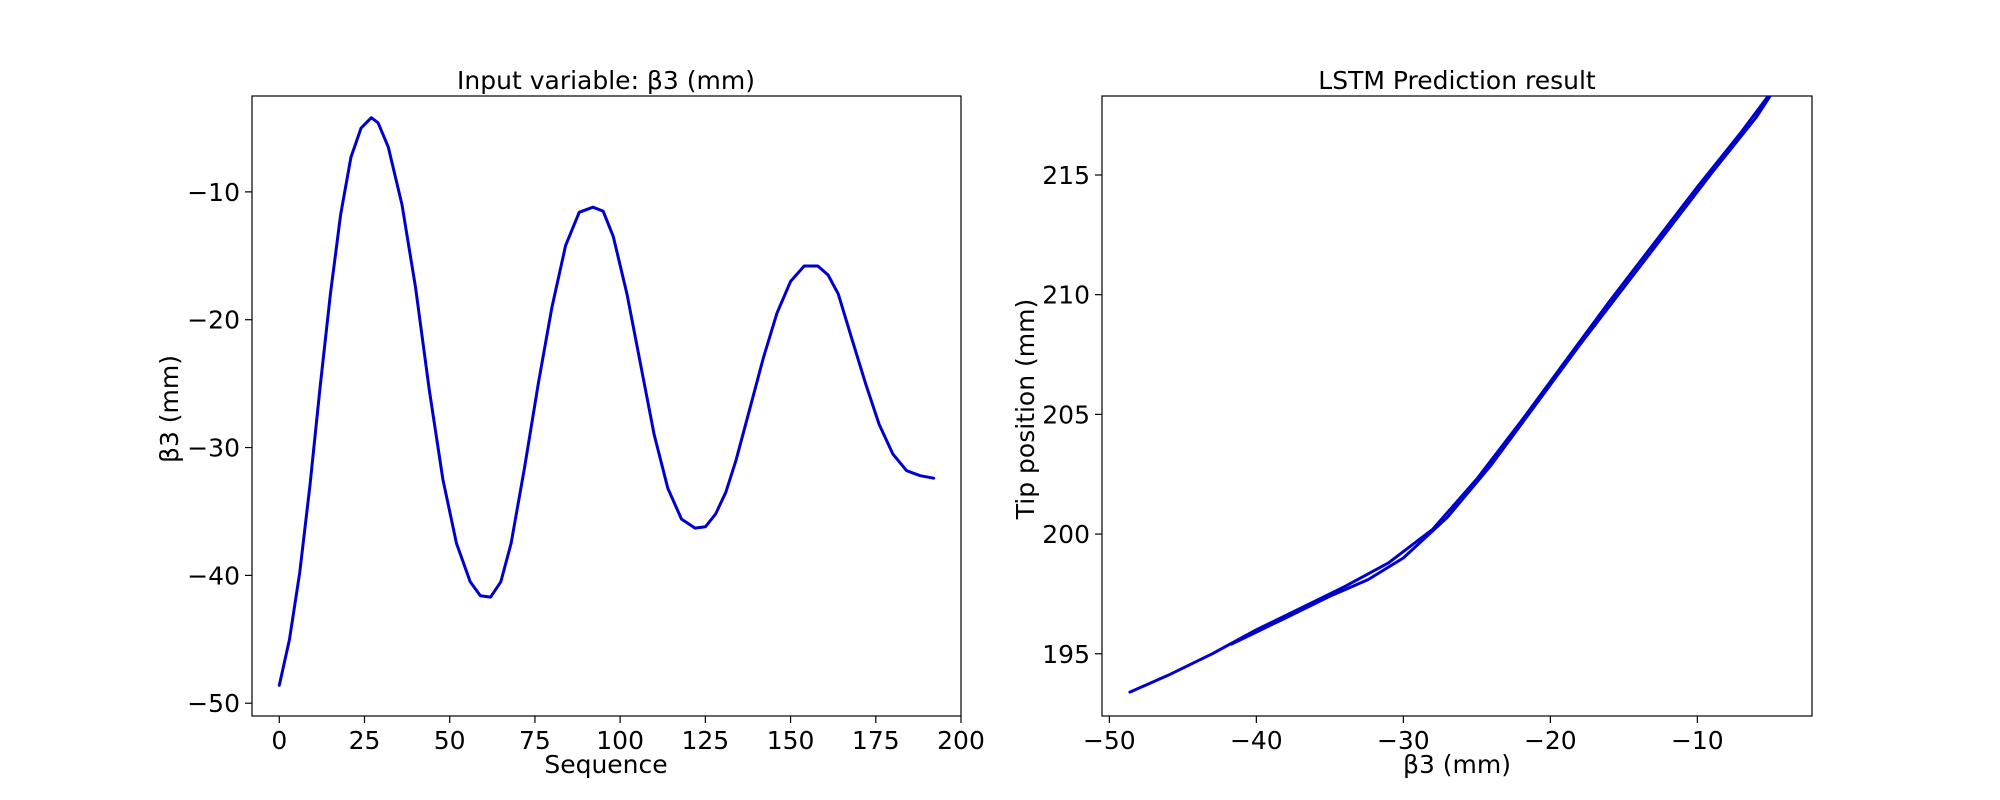 The image size is (2000, 800). Describe the element at coordinates (213, 703) in the screenshot. I see `y-tick-label: −50` at that location.